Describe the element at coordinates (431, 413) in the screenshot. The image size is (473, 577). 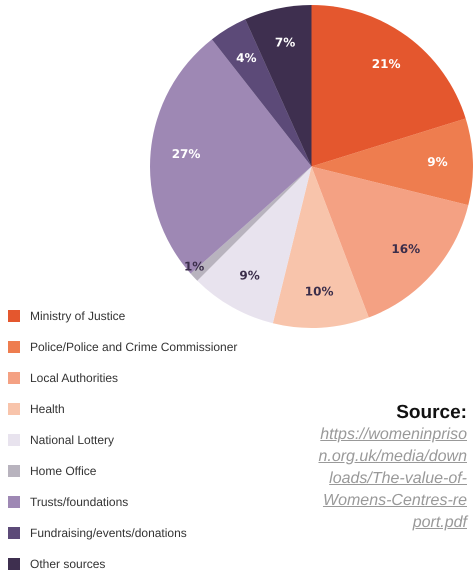
I see `source-note: Source:` at that location.